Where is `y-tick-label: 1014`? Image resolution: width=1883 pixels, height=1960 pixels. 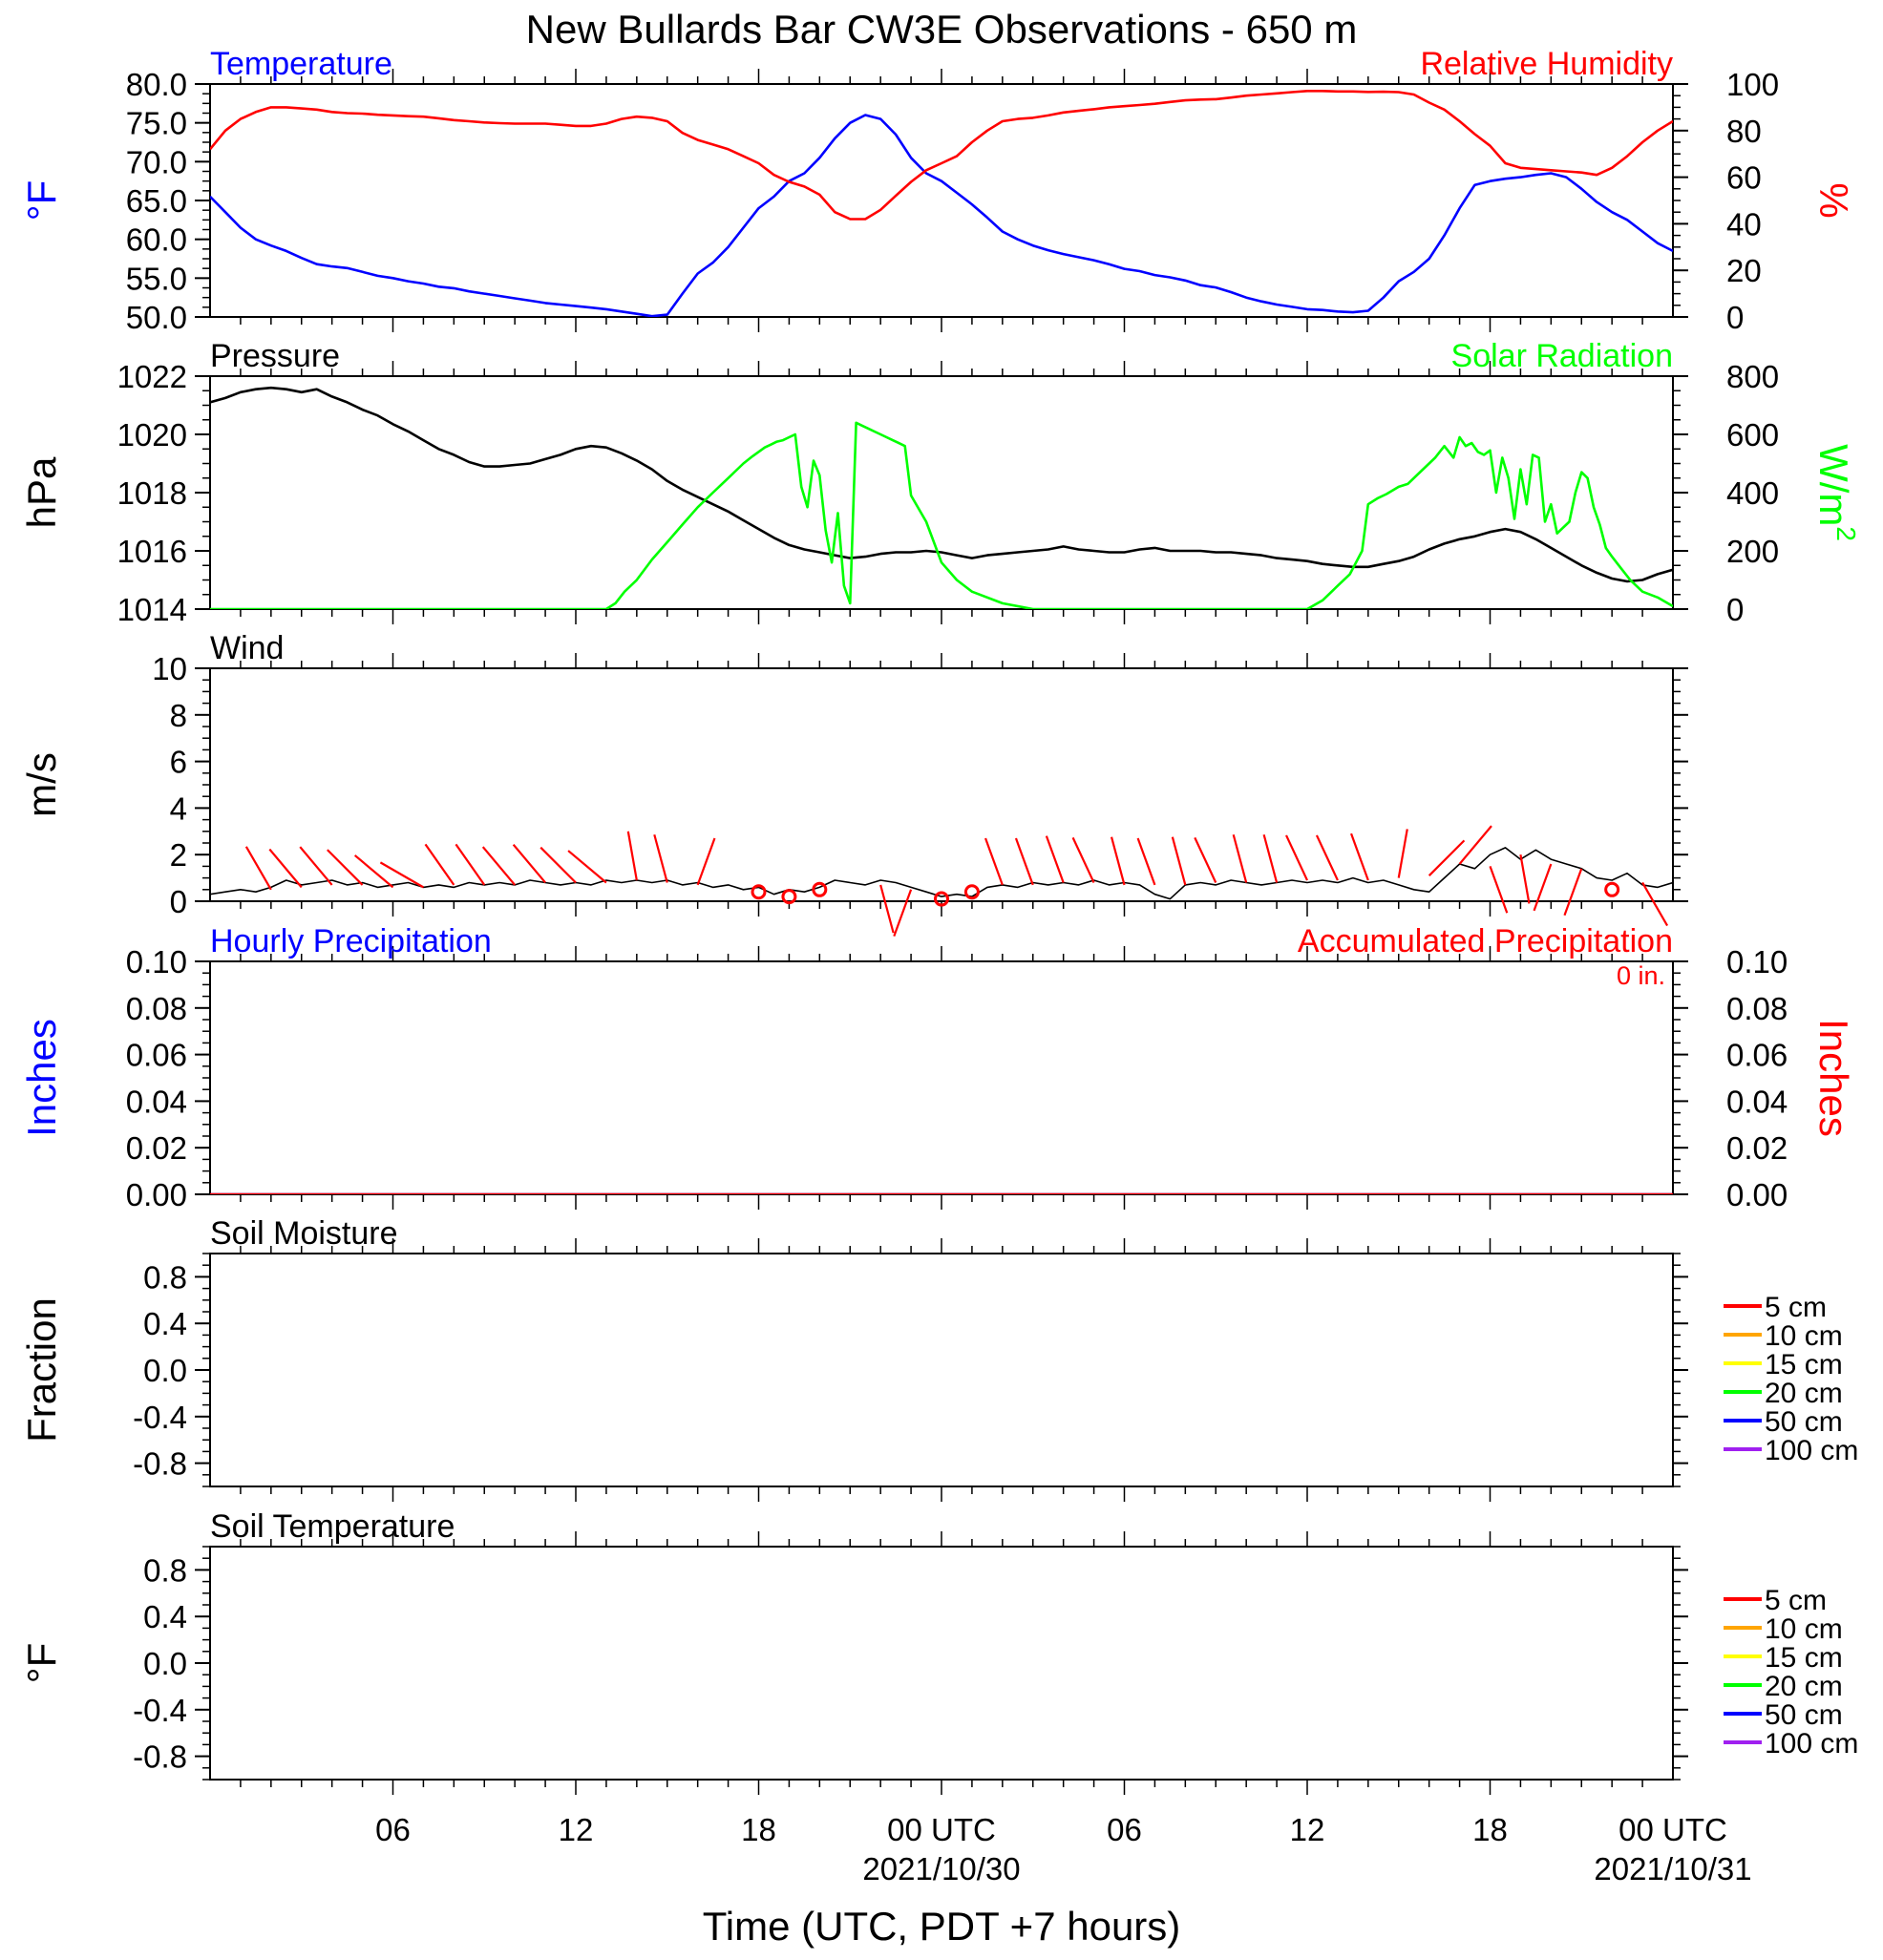 y-tick-label: 1014 is located at coordinates (152, 609).